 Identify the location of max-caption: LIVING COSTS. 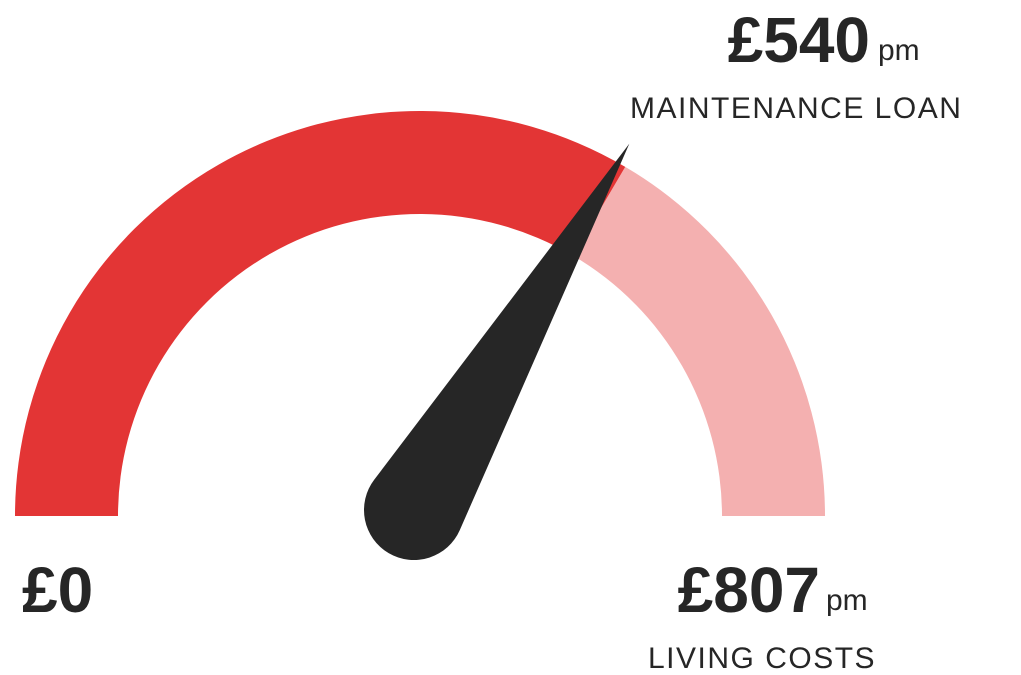
(762, 658).